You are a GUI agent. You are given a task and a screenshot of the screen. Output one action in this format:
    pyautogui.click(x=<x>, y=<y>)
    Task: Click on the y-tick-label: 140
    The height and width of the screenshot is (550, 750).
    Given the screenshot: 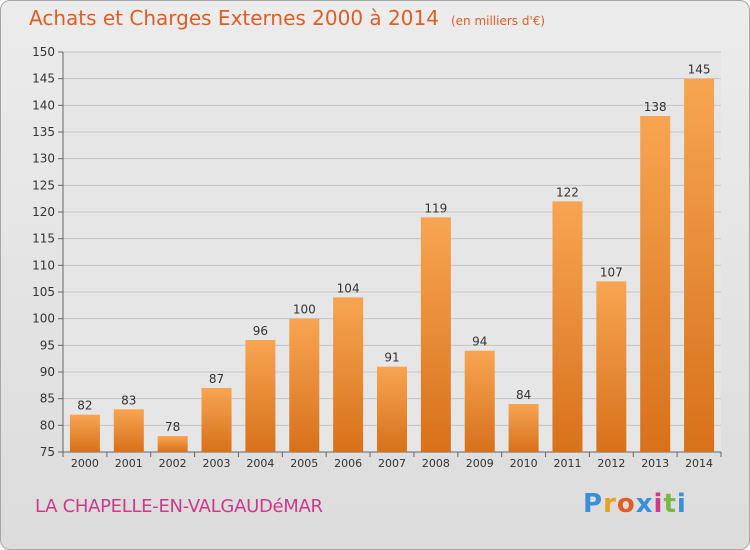 What is the action you would take?
    pyautogui.click(x=43, y=105)
    